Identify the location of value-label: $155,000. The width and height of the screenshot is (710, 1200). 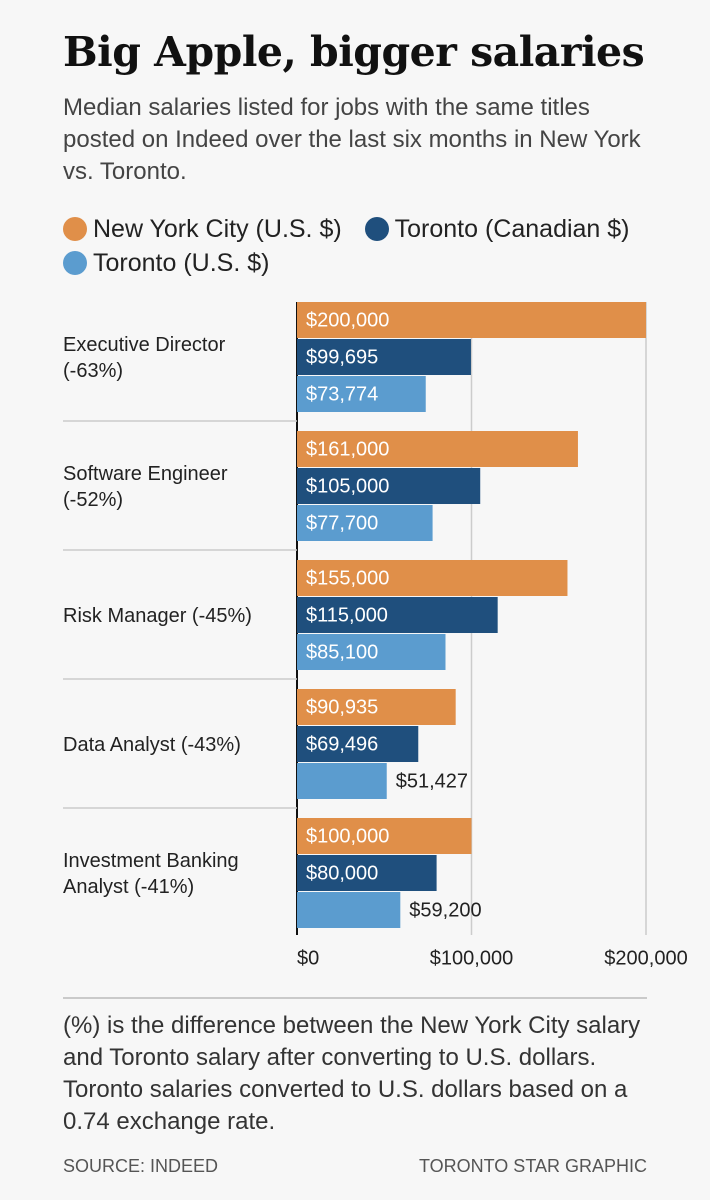
(347, 578).